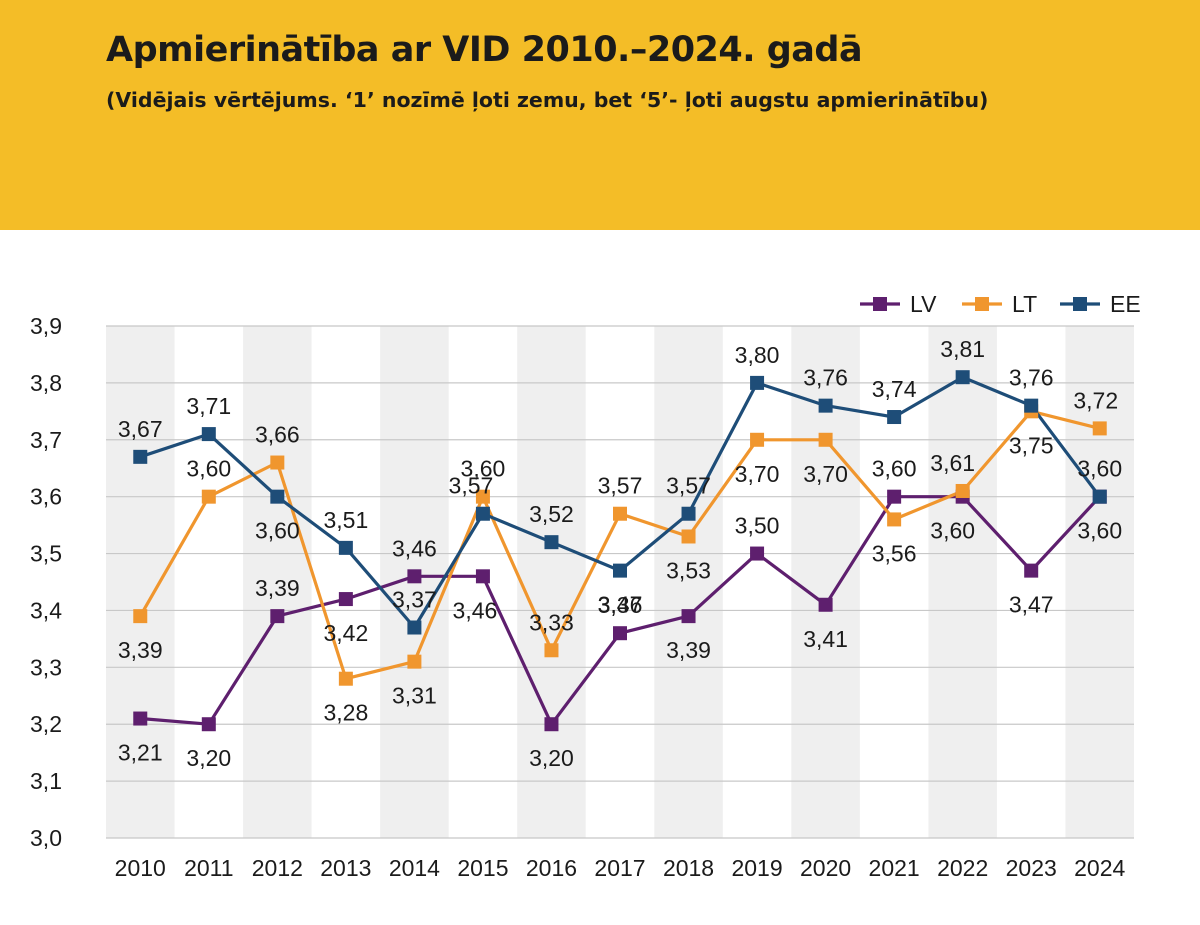  Describe the element at coordinates (277, 435) in the screenshot. I see `data-label-lt: 3,66` at that location.